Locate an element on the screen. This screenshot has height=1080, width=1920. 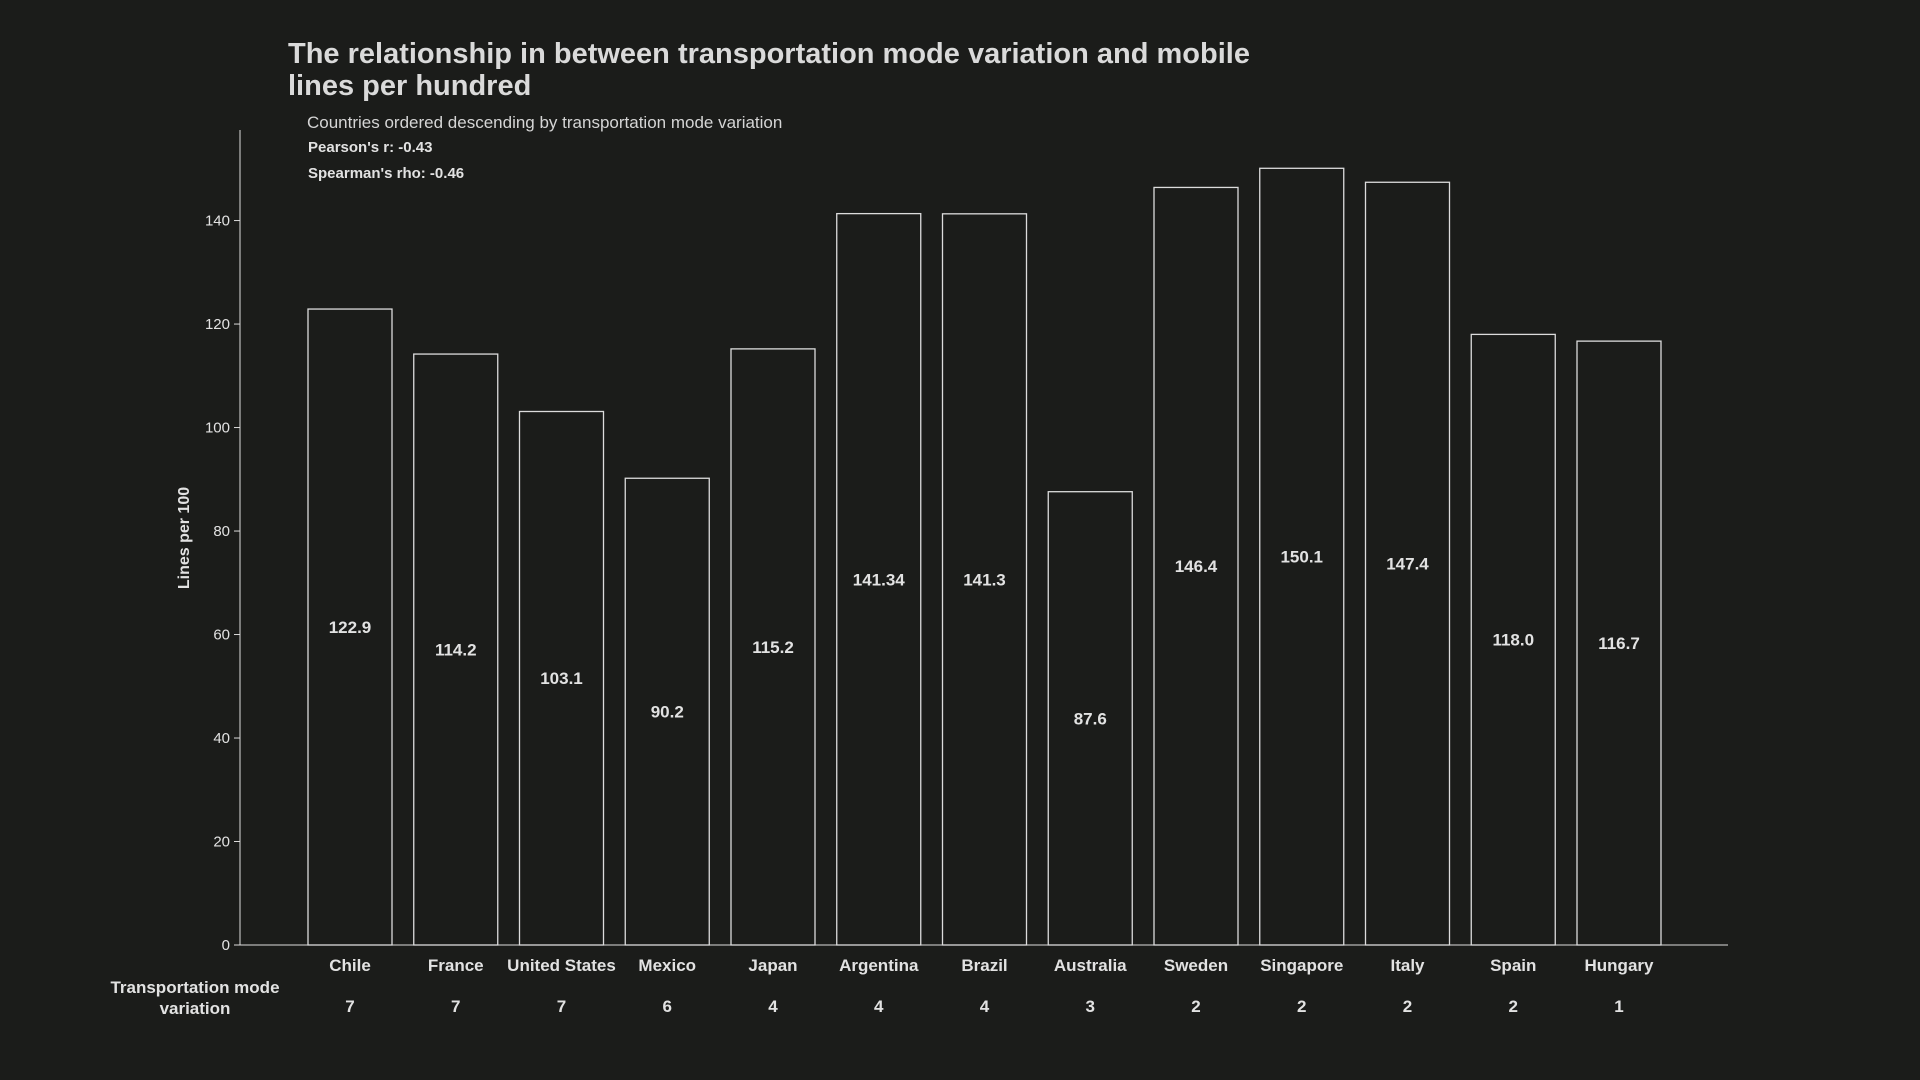
bar-value-label: 146.4 is located at coordinates (1196, 566).